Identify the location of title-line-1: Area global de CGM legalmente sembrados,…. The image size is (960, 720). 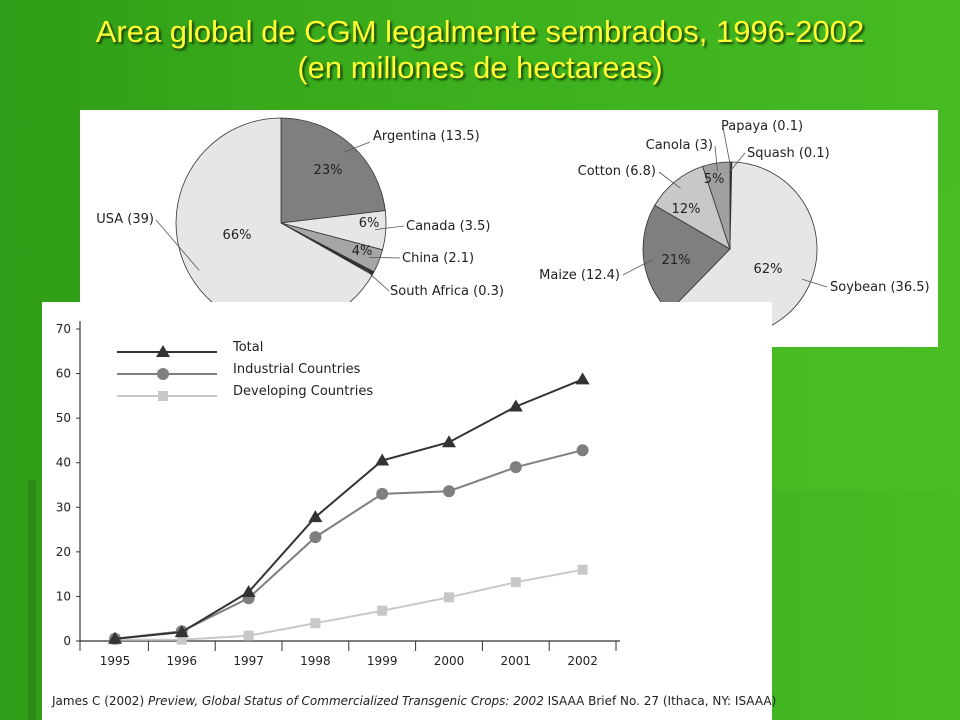
(480, 31).